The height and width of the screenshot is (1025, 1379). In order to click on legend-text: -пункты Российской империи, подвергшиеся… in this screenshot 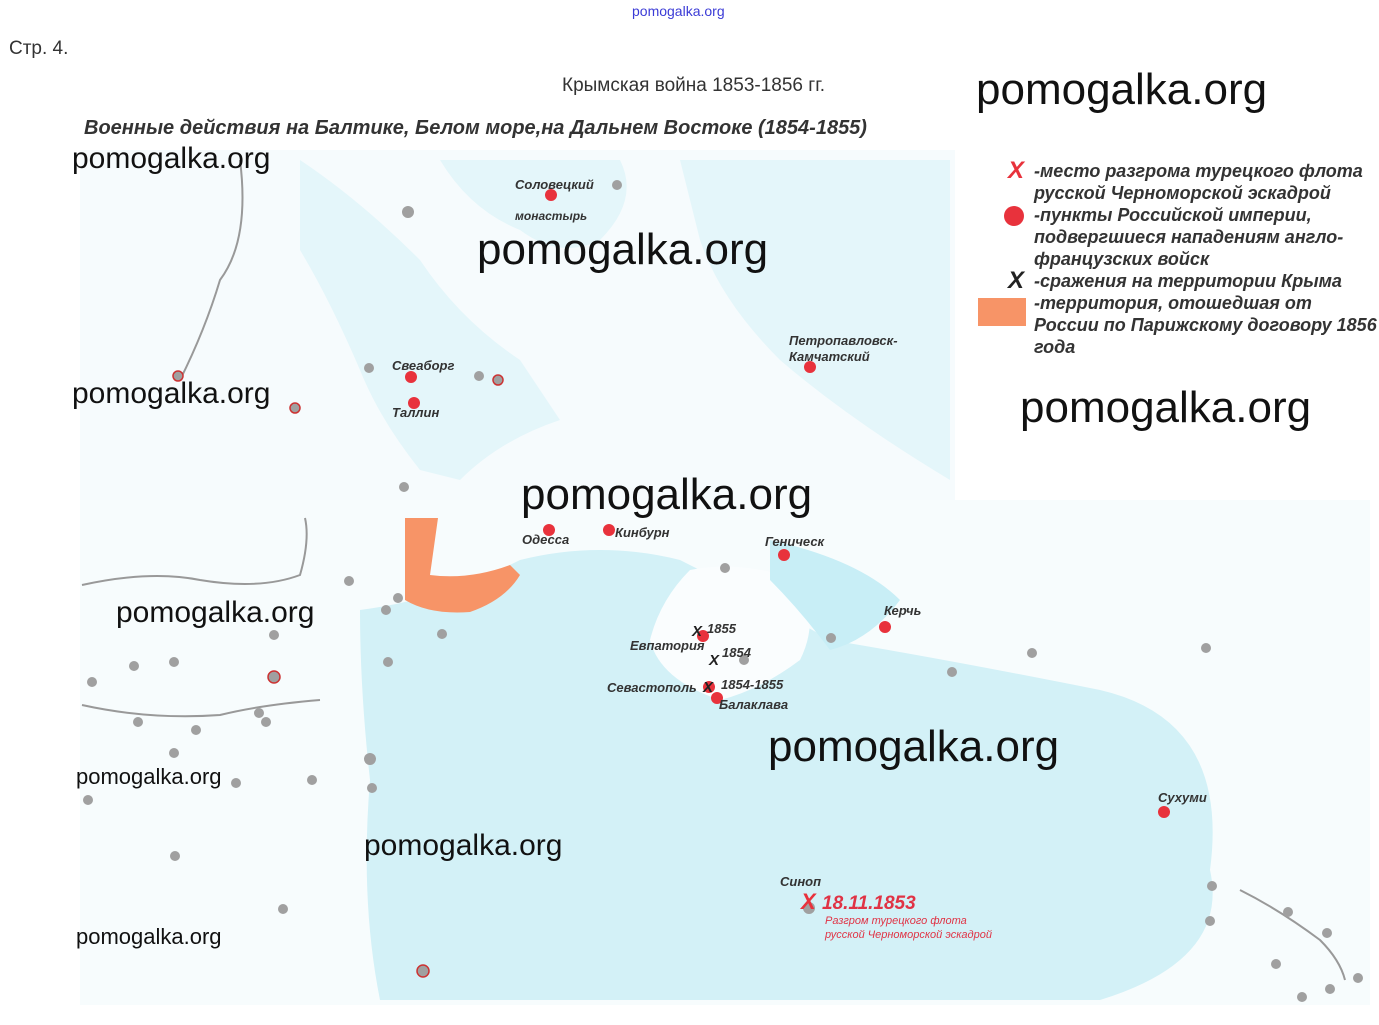, I will do `click(1189, 237)`.